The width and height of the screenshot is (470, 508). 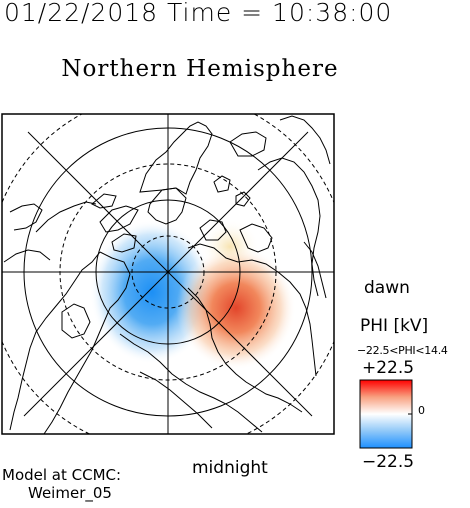 I want to click on colorbar-min-label: −22.5, so click(x=388, y=462).